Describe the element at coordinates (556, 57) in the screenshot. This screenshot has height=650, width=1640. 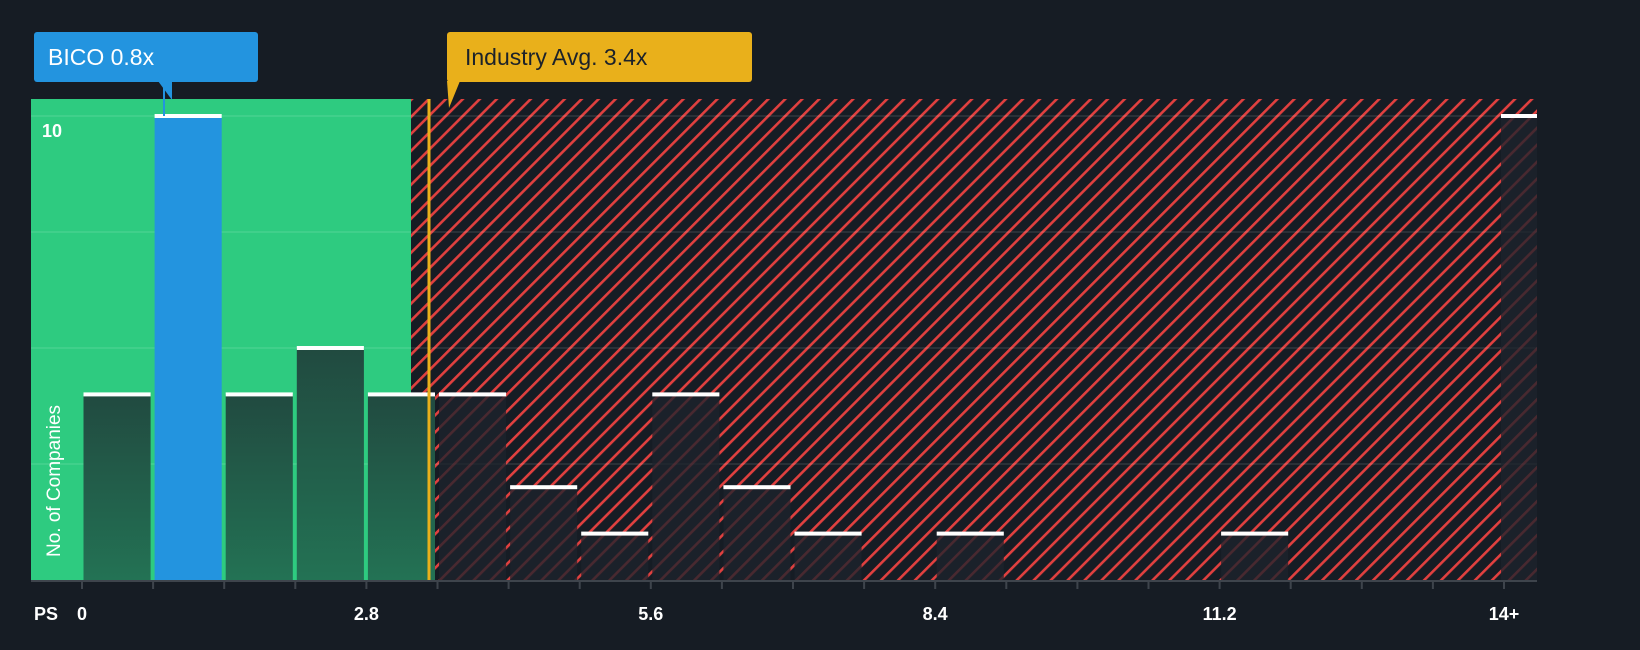
I see `industry-callout-label: Industry Avg. 3.4x` at that location.